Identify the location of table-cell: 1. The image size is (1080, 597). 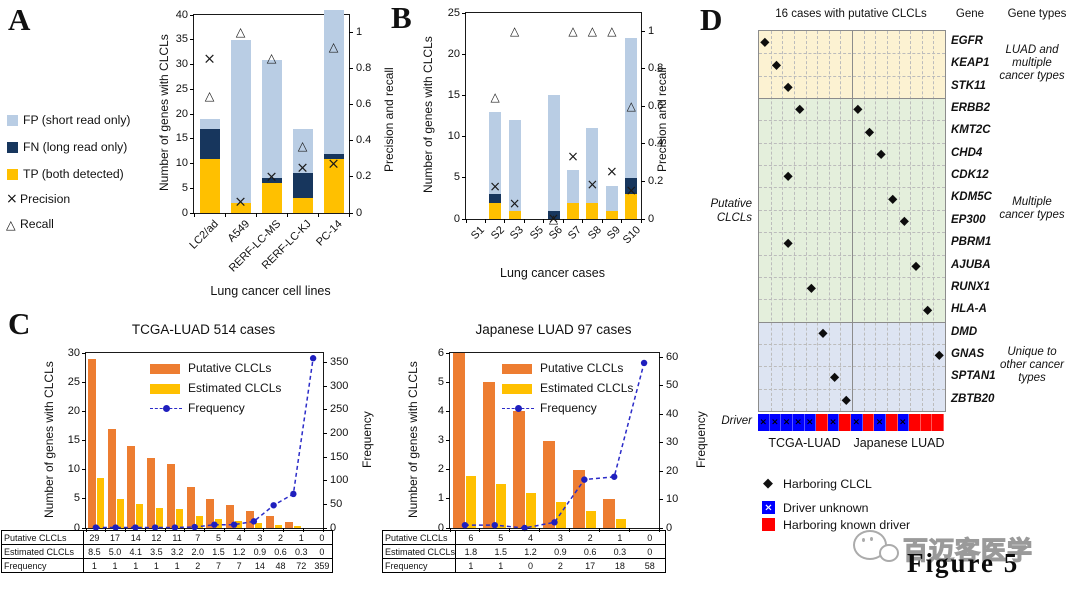
(115, 565).